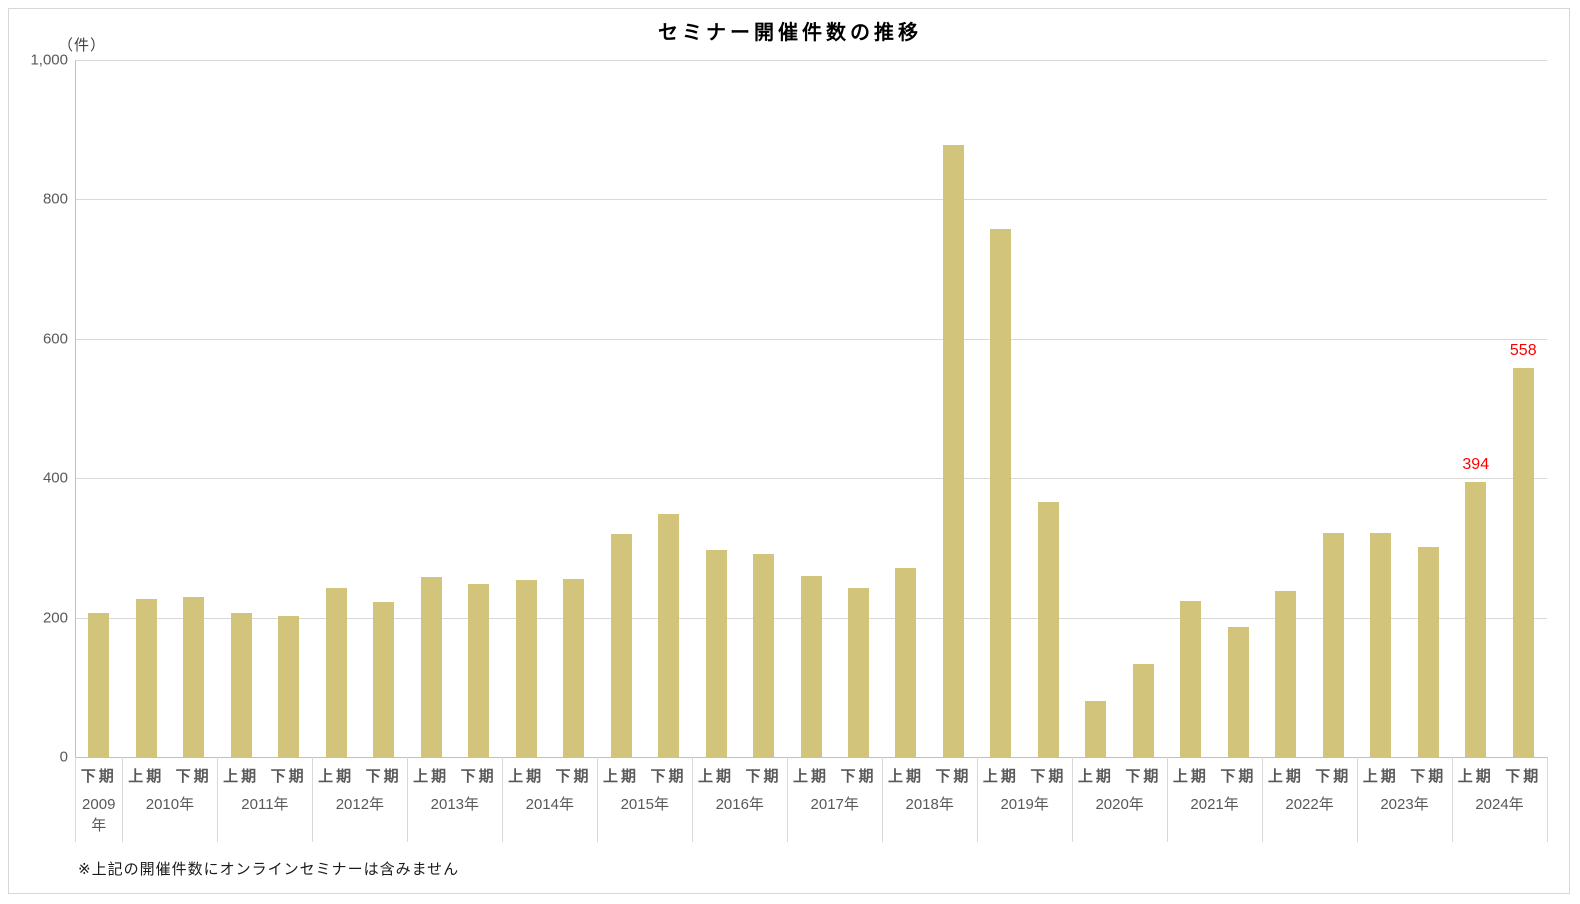  What do you see at coordinates (289, 686) in the screenshot?
I see `bar-2011-h2` at bounding box center [289, 686].